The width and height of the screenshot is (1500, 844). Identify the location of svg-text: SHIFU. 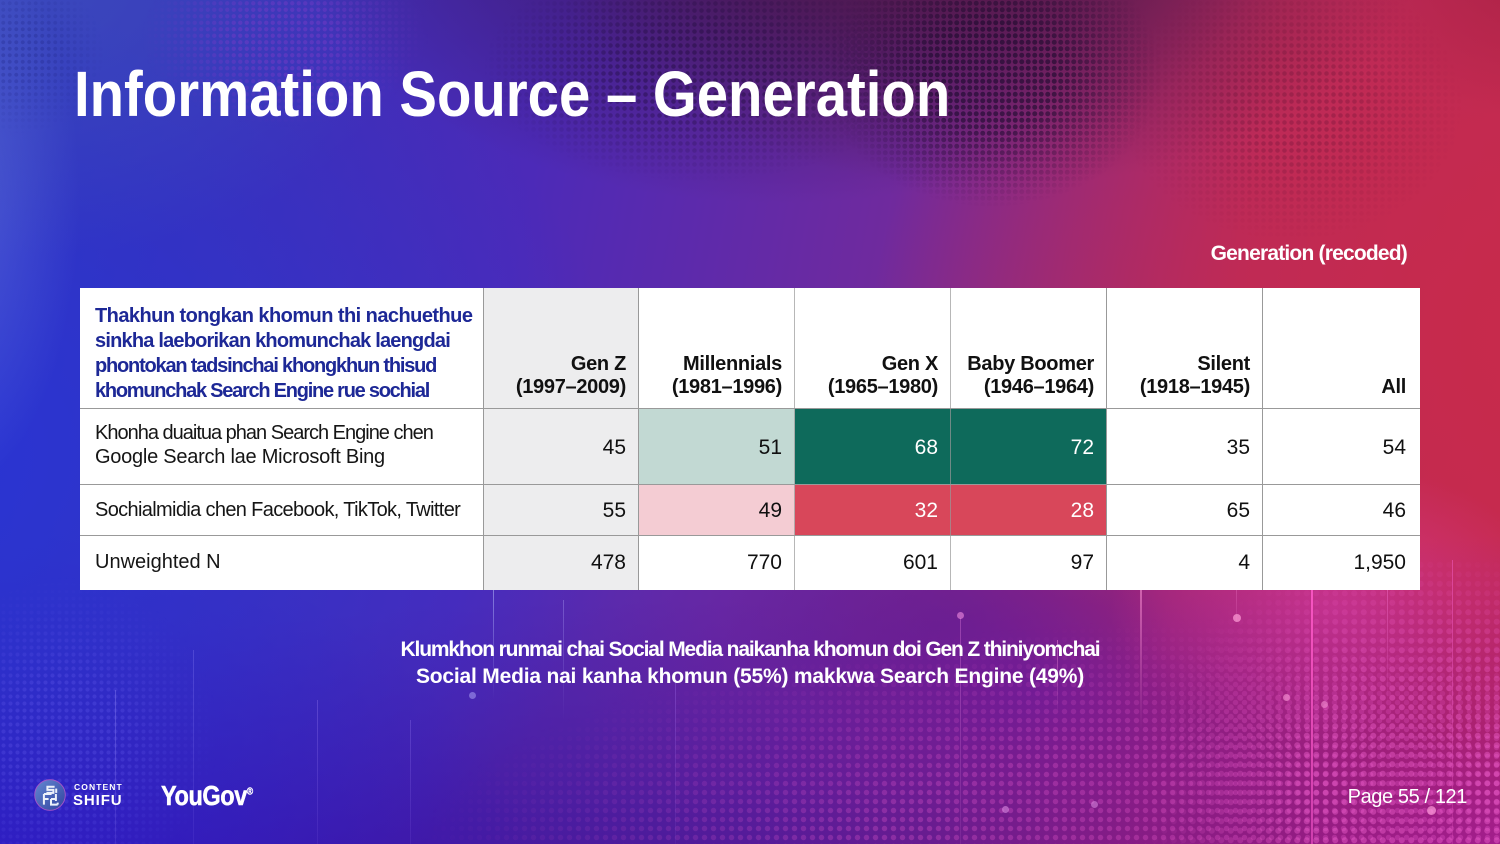
(98, 800).